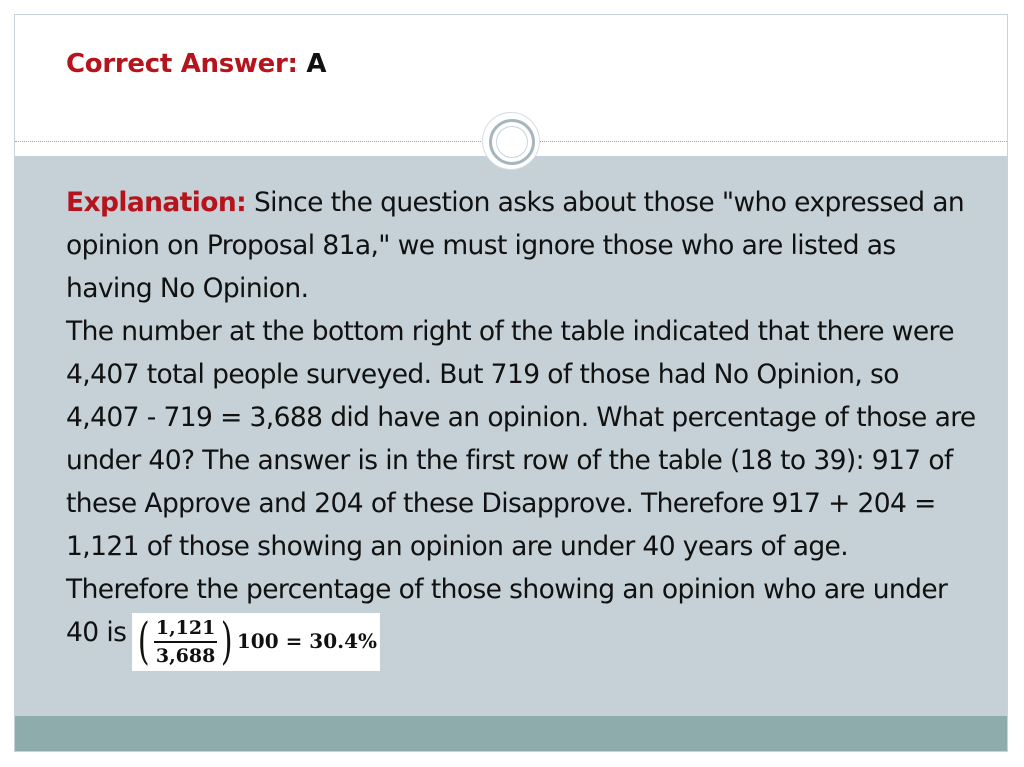  What do you see at coordinates (316, 64) in the screenshot?
I see `correct-answer-value: A` at bounding box center [316, 64].